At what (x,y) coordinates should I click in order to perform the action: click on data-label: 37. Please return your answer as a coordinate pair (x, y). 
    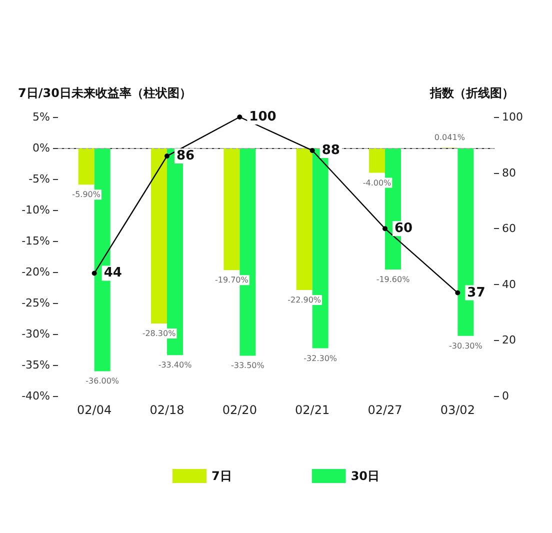
    Looking at the image, I should click on (476, 292).